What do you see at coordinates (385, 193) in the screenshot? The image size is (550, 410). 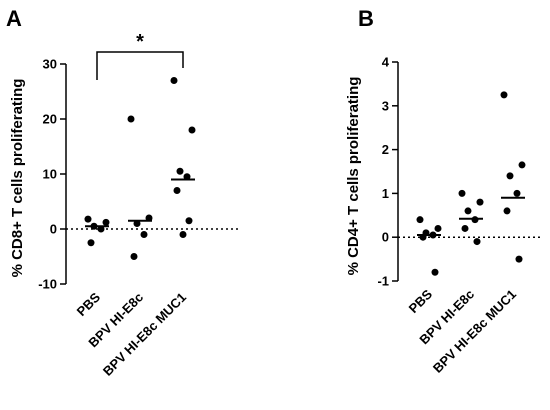 I see `y-tick-label: 1` at bounding box center [385, 193].